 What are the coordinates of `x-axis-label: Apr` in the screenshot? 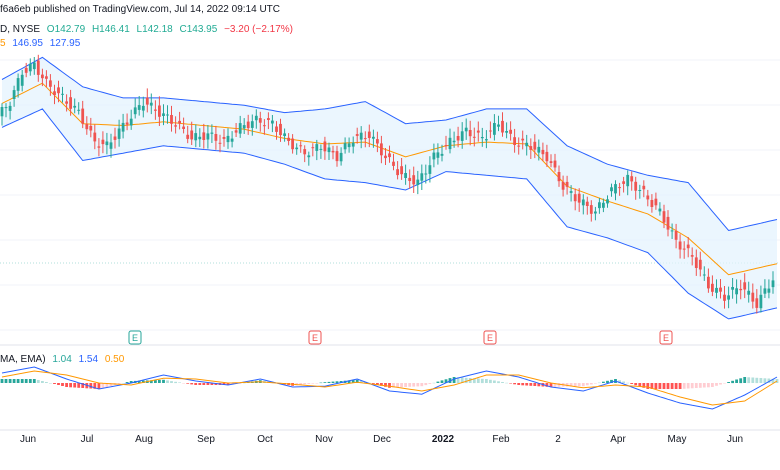 It's located at (618, 439).